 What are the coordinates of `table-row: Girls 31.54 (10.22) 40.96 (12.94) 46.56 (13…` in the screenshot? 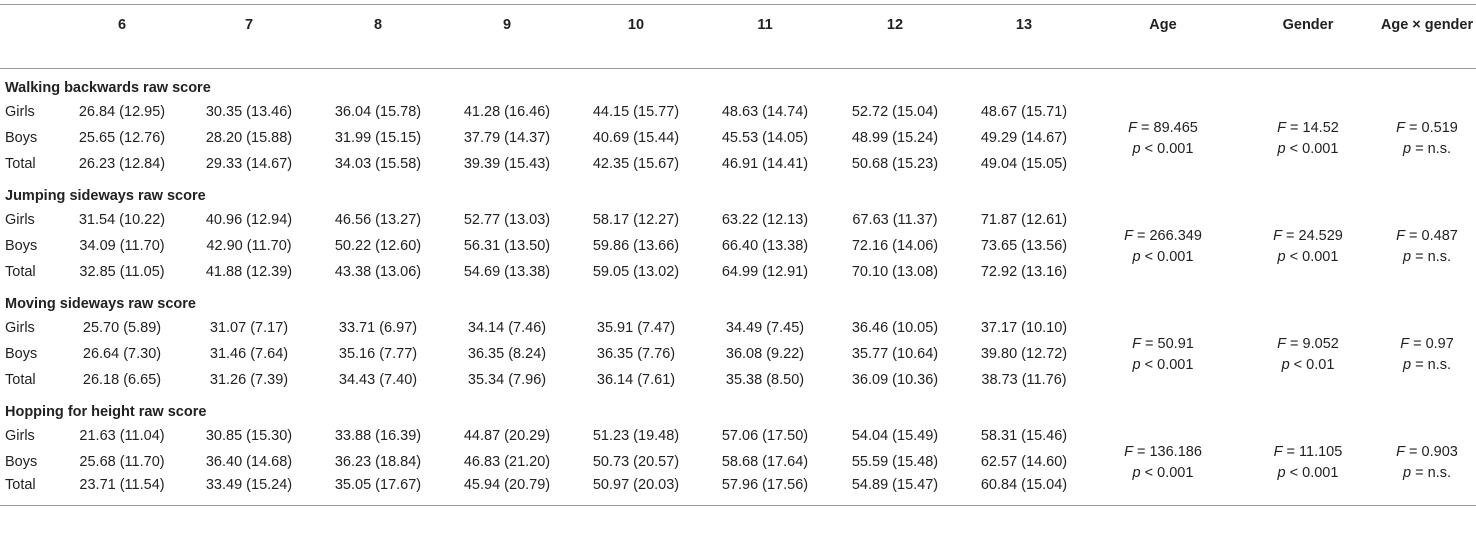 It's located at (738, 236).